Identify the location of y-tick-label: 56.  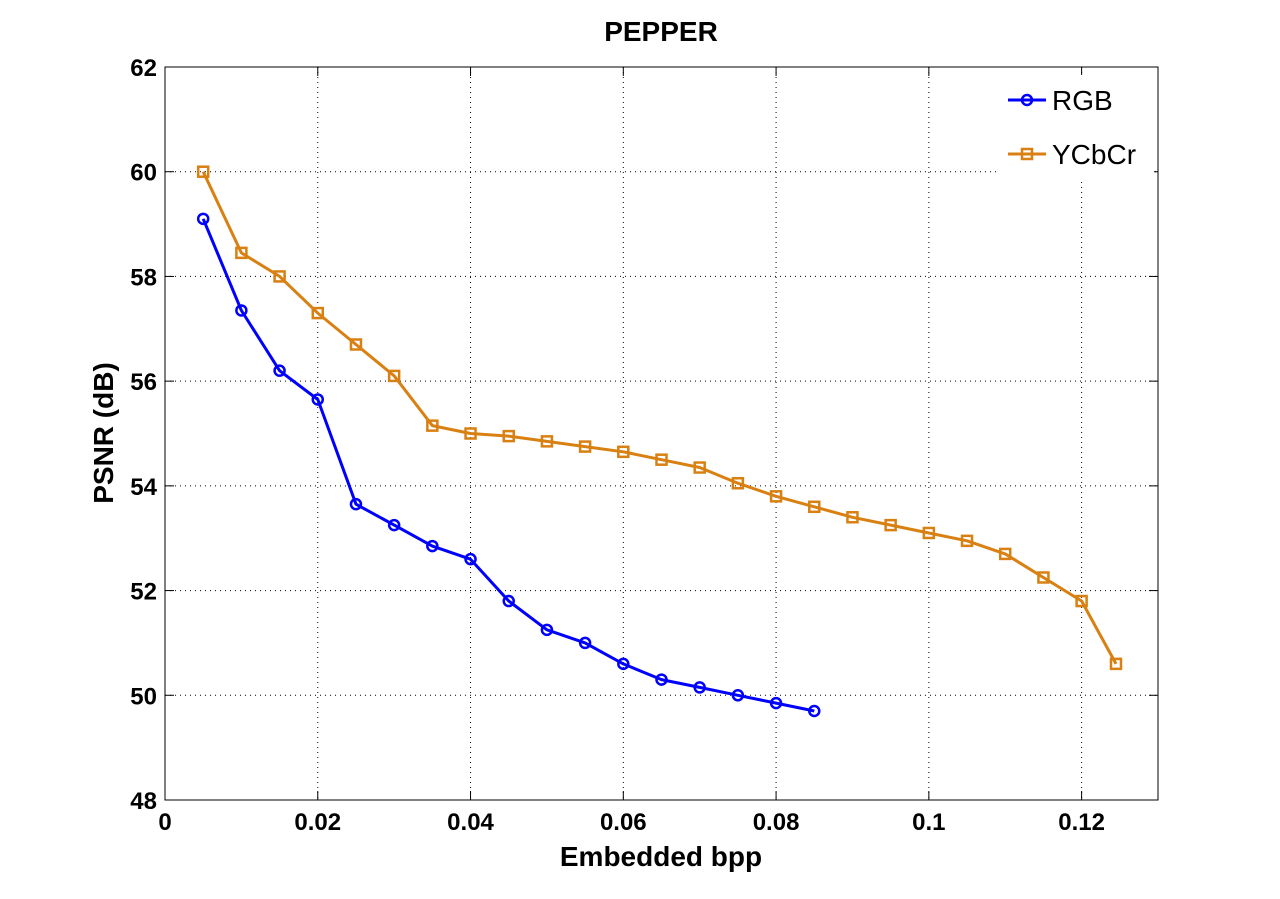
(143, 382).